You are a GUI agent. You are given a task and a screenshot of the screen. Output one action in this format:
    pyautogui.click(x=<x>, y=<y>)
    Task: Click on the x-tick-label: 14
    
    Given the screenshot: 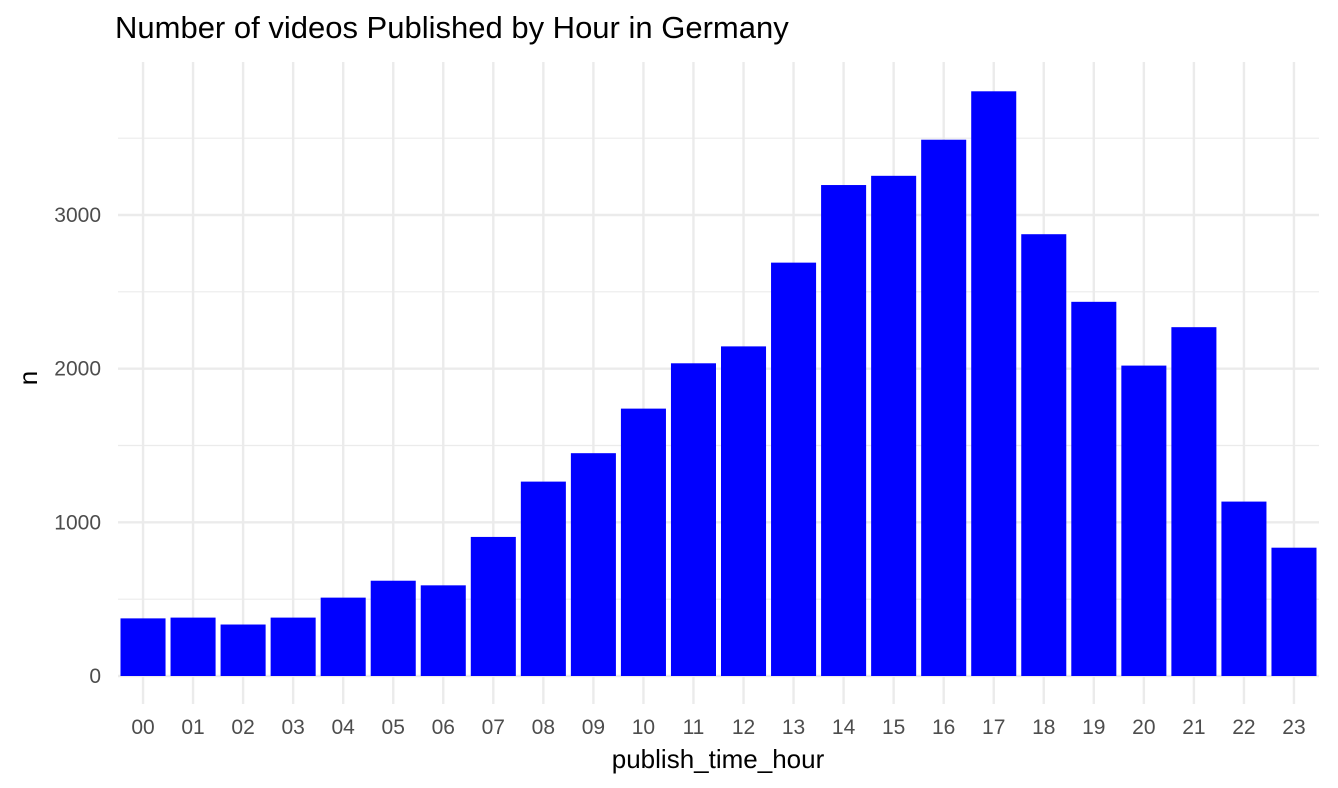 What is the action you would take?
    pyautogui.click(x=844, y=727)
    